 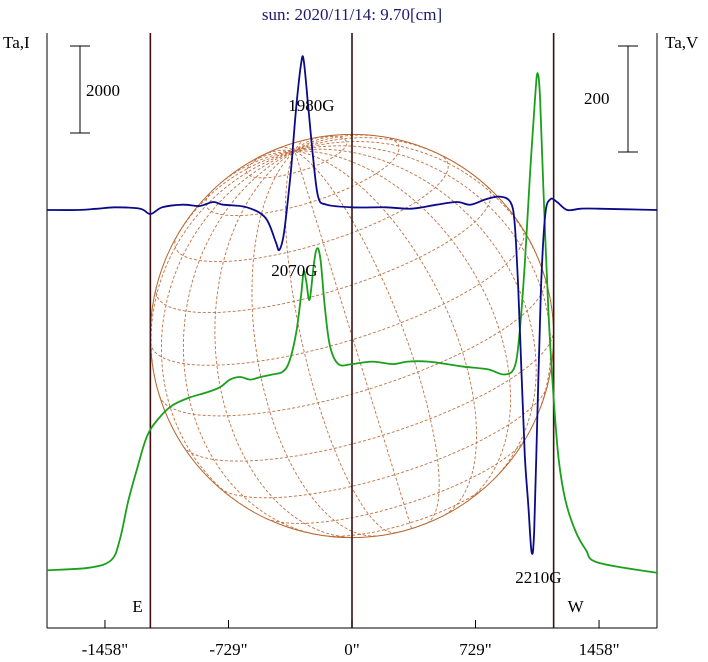 What do you see at coordinates (351, 649) in the screenshot?
I see `x-tick-label: 0"` at bounding box center [351, 649].